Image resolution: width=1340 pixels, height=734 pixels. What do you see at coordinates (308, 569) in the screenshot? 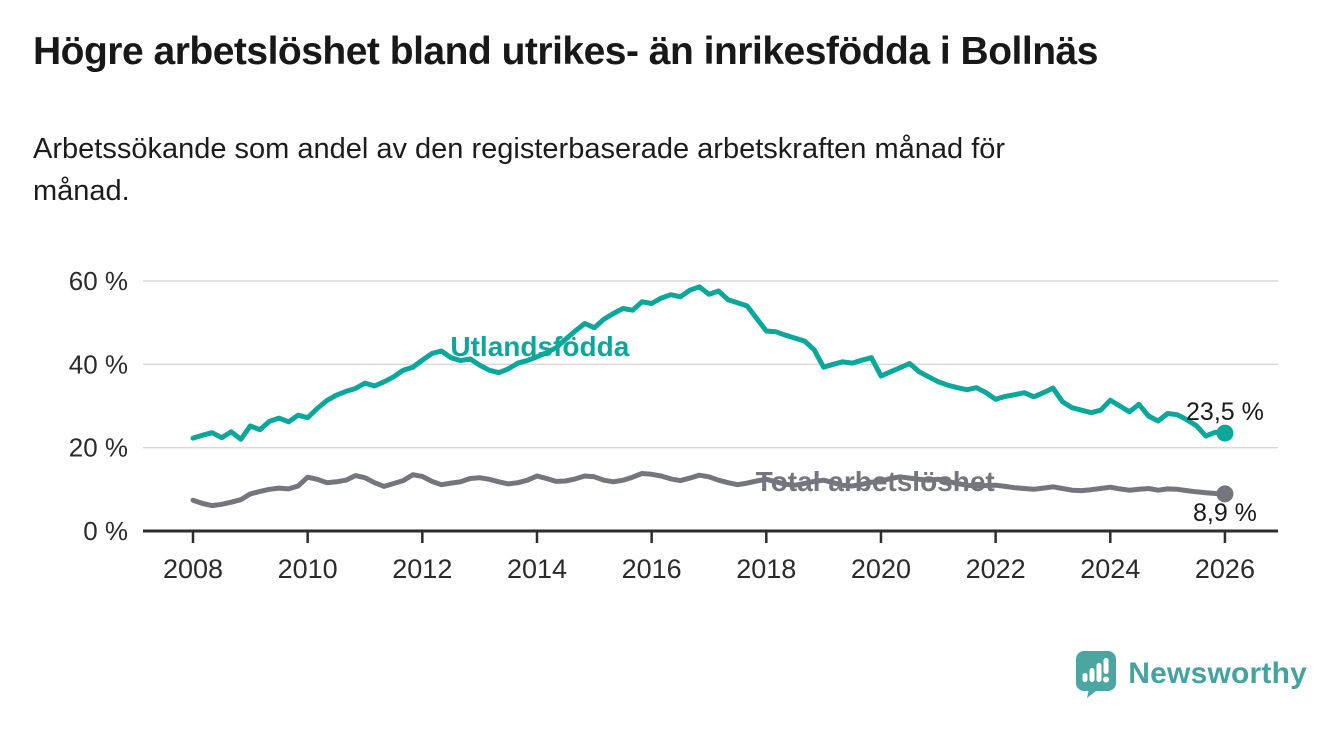
I see `x-tick-label: 2010` at bounding box center [308, 569].